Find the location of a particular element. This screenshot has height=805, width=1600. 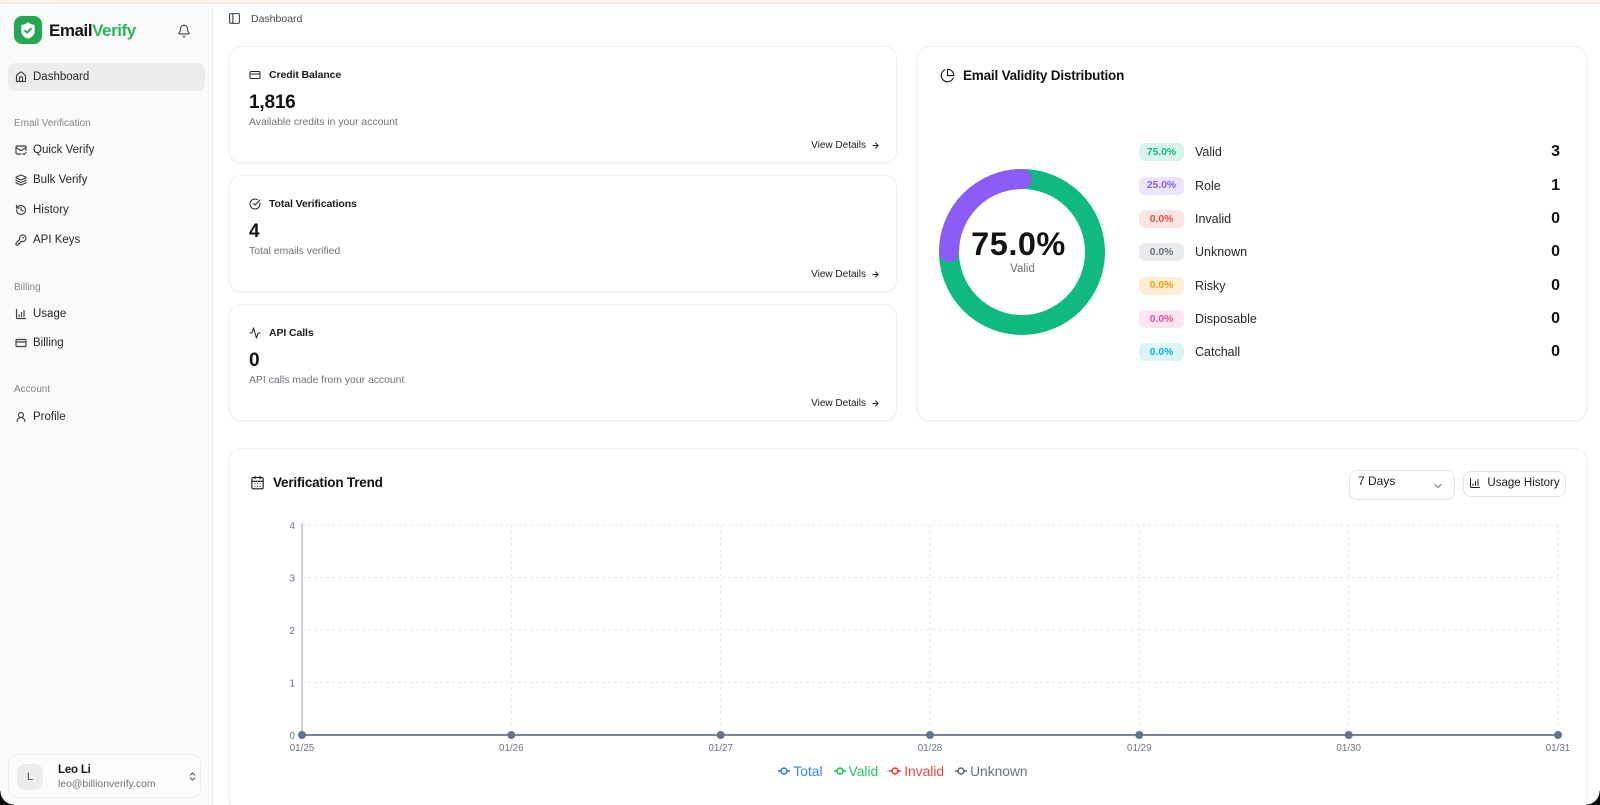

svg-text: 01/30 is located at coordinates (1348, 748).